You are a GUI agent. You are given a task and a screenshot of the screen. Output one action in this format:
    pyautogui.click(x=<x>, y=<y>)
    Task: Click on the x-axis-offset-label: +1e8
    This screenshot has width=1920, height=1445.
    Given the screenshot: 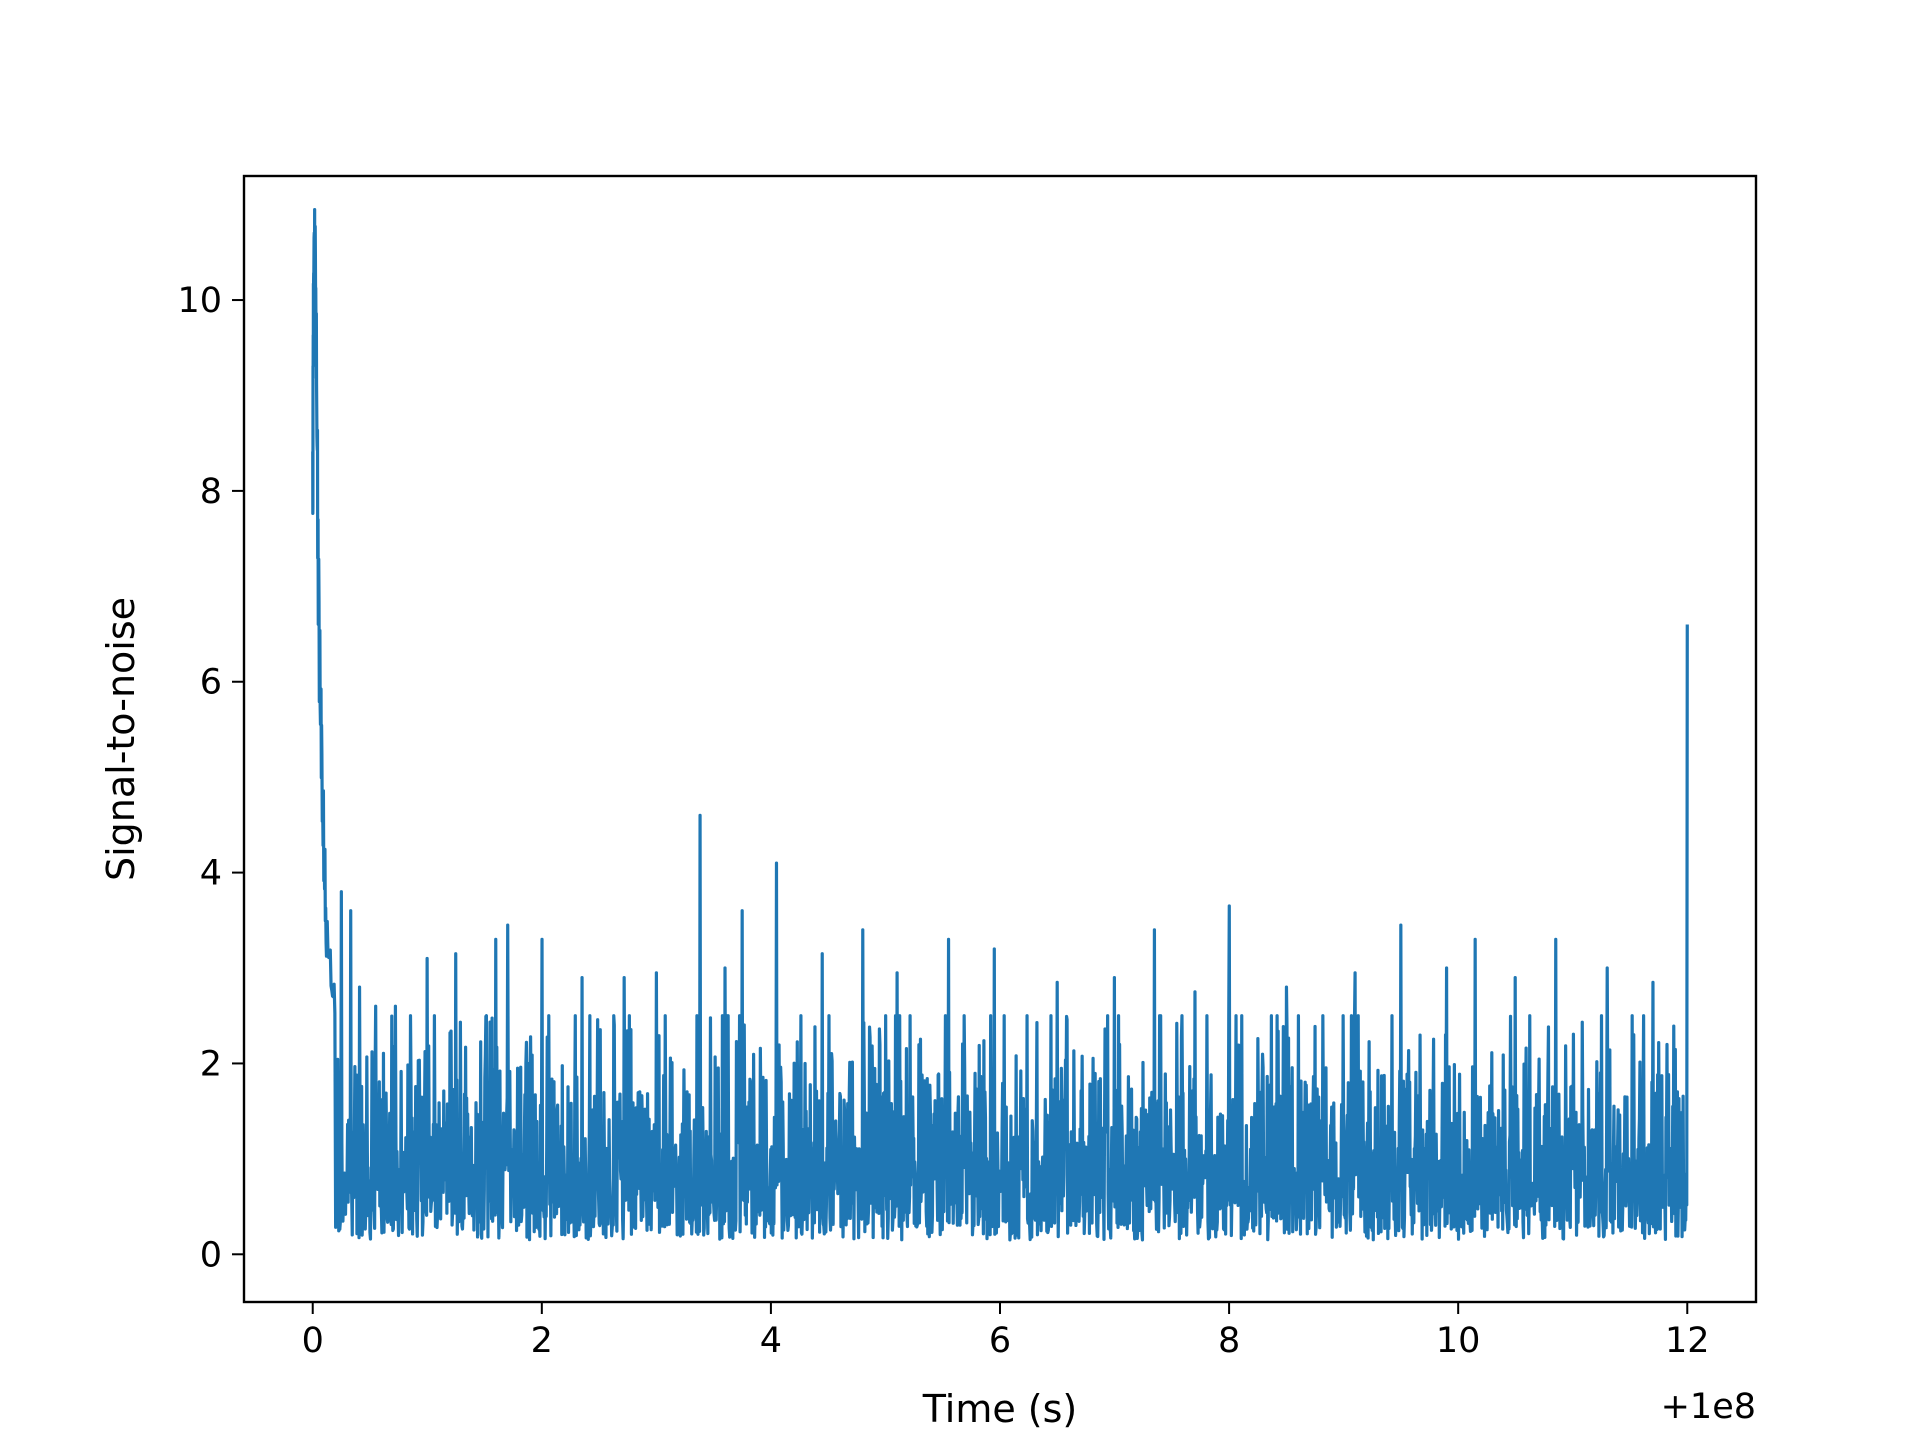 What is the action you would take?
    pyautogui.click(x=1708, y=1407)
    